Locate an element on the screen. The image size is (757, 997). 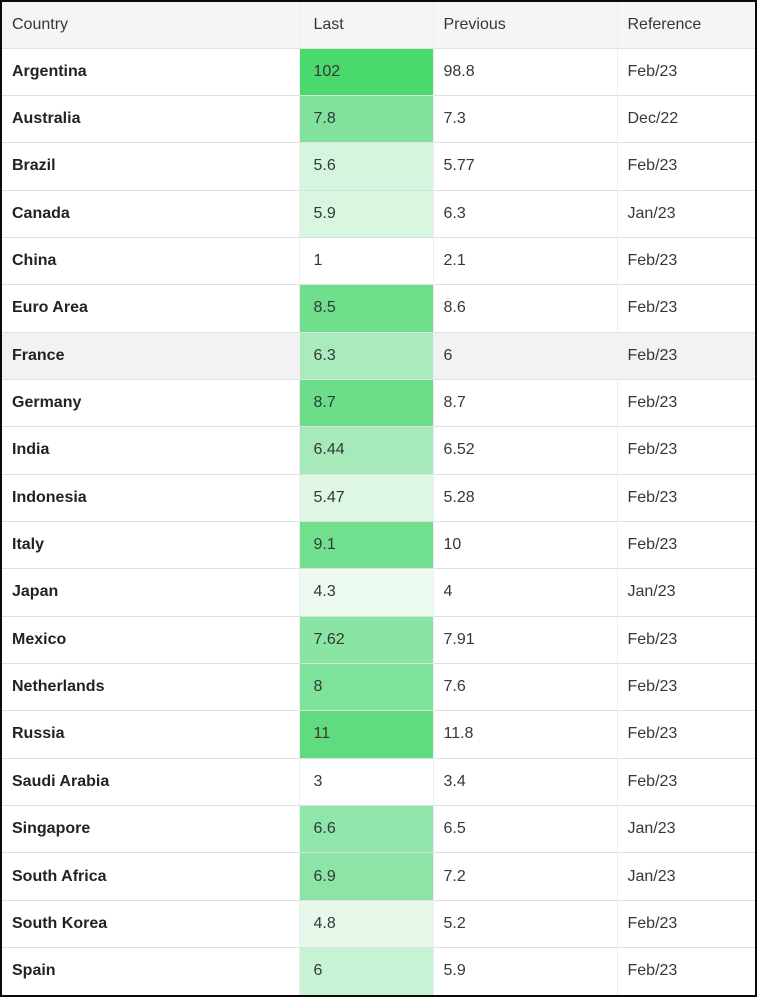
previous-value-cell: 7.3 is located at coordinates (524, 118).